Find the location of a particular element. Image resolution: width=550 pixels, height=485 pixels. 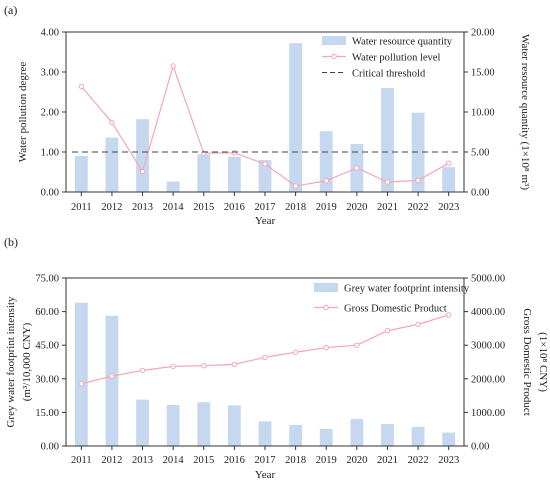

legend-label: Gross Domestic Product is located at coordinates (395, 309).